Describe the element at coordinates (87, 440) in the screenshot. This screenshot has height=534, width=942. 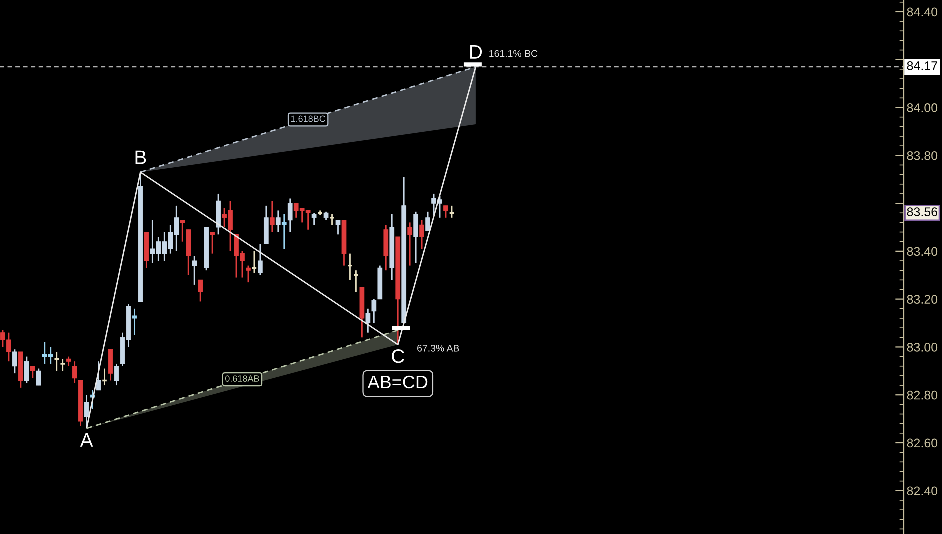
I see `data-label: A` at that location.